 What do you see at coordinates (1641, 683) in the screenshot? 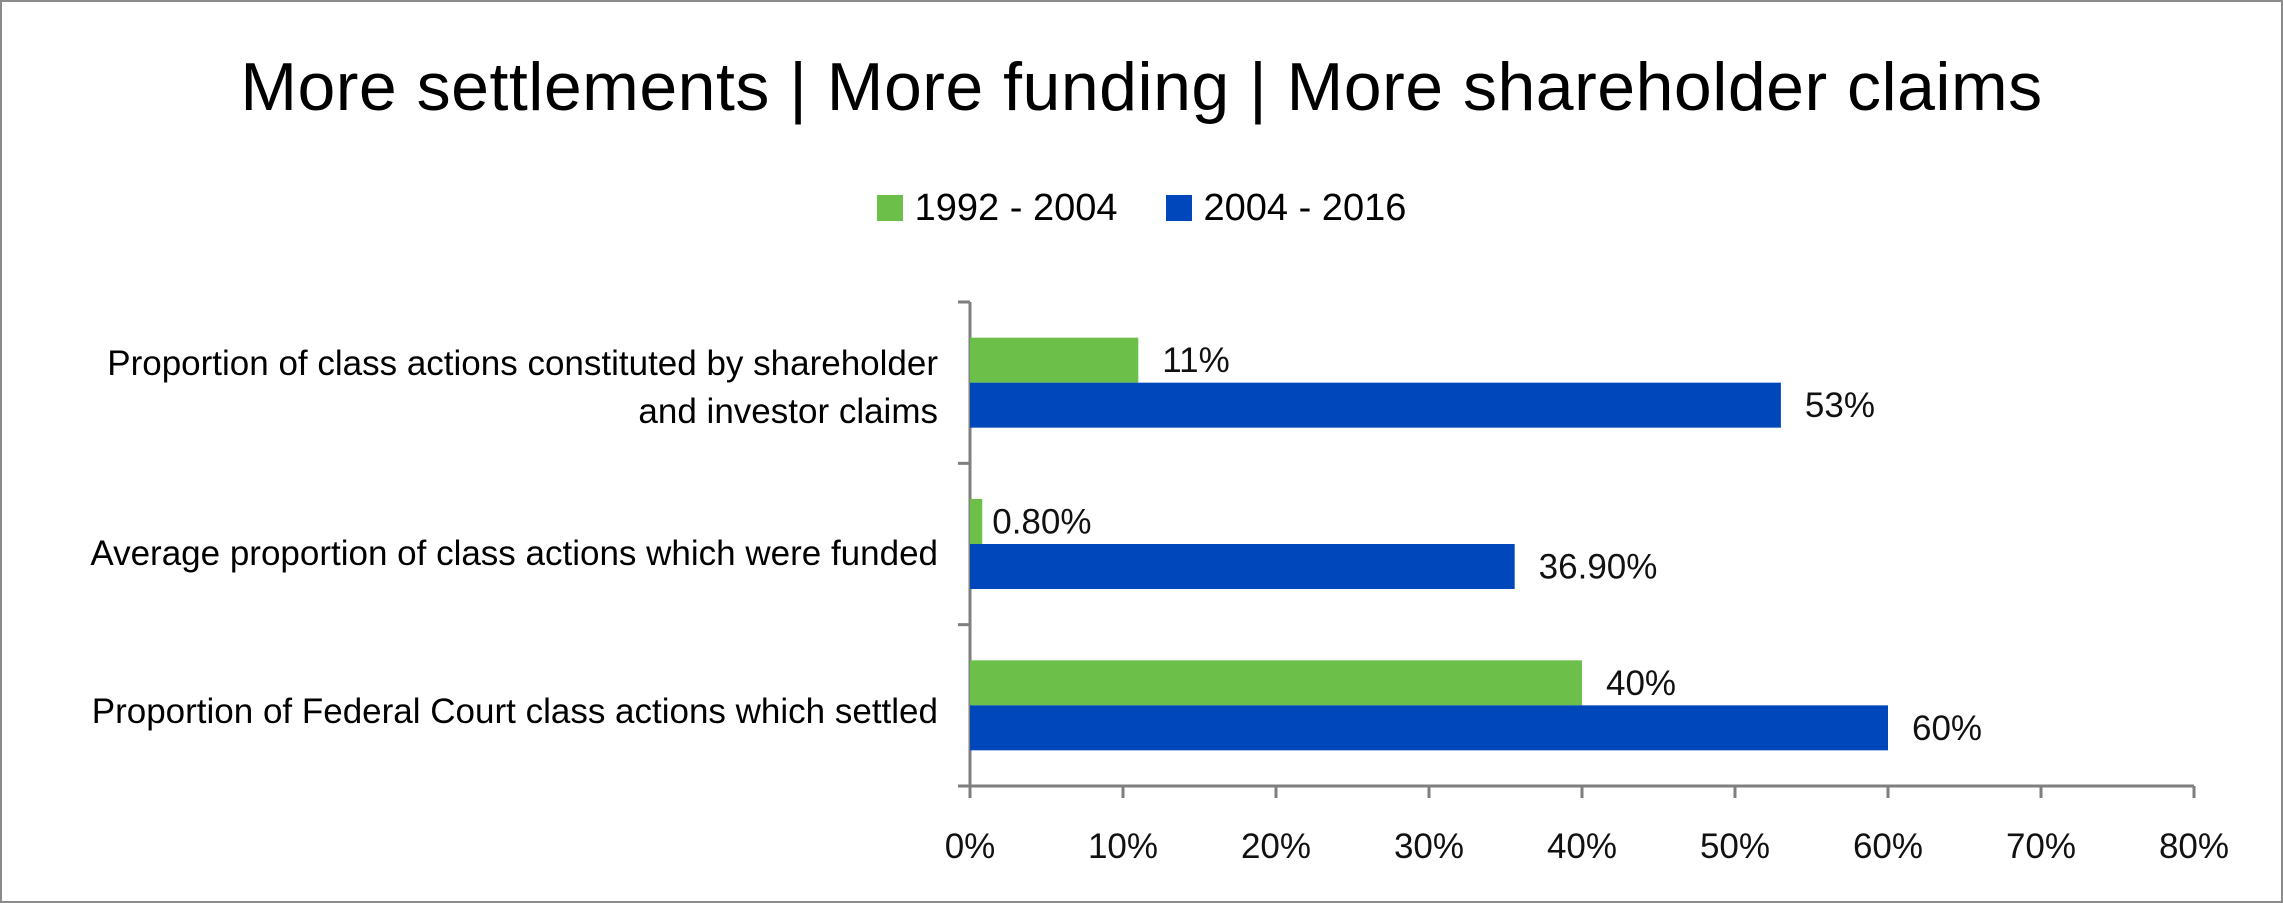
I see `data-label-series-1-category-3: 40%` at bounding box center [1641, 683].